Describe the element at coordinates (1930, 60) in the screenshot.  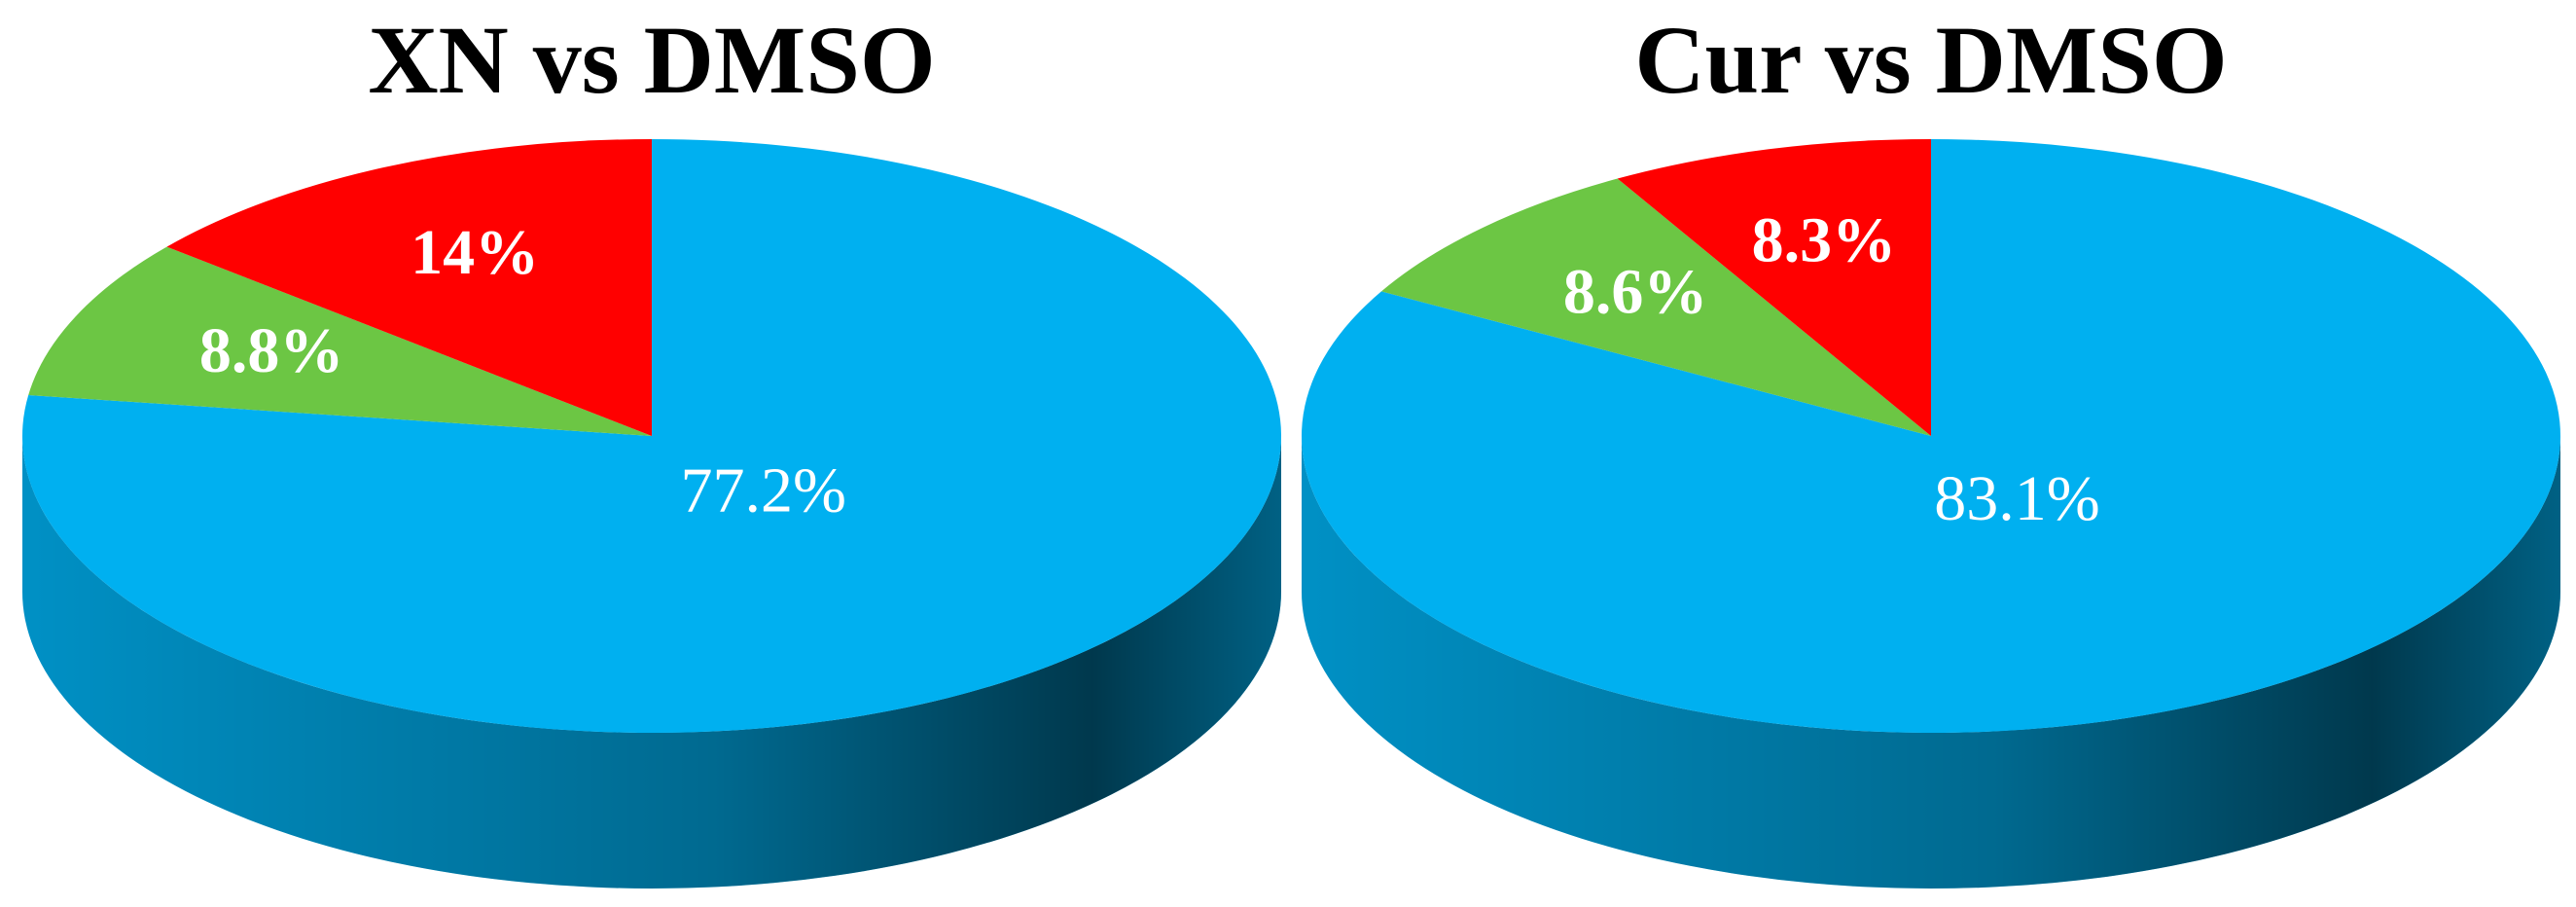
I see `chart-title: Cur vs DMSO` at that location.